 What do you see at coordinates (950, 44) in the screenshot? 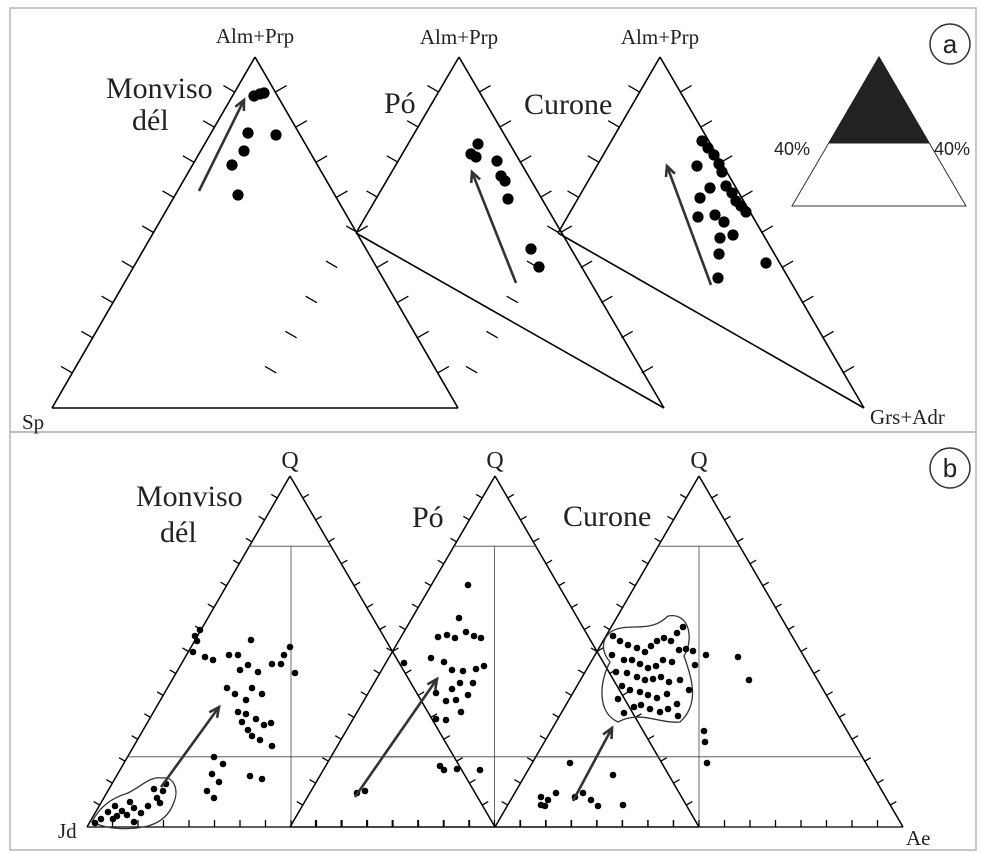
I see `panel-a-label: a` at bounding box center [950, 44].